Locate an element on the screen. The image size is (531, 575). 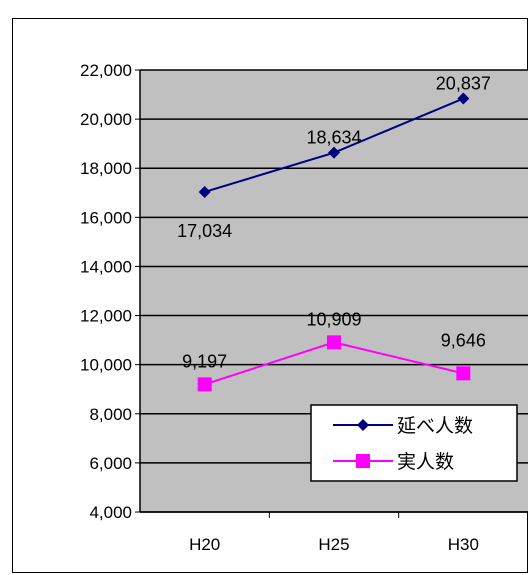
y-tick-label: 14,000 is located at coordinates (106, 266).